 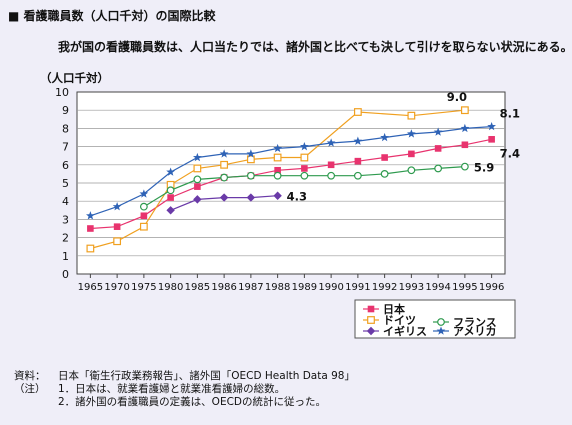 What do you see at coordinates (510, 153) in the screenshot?
I see `data-label: 7.4` at bounding box center [510, 153].